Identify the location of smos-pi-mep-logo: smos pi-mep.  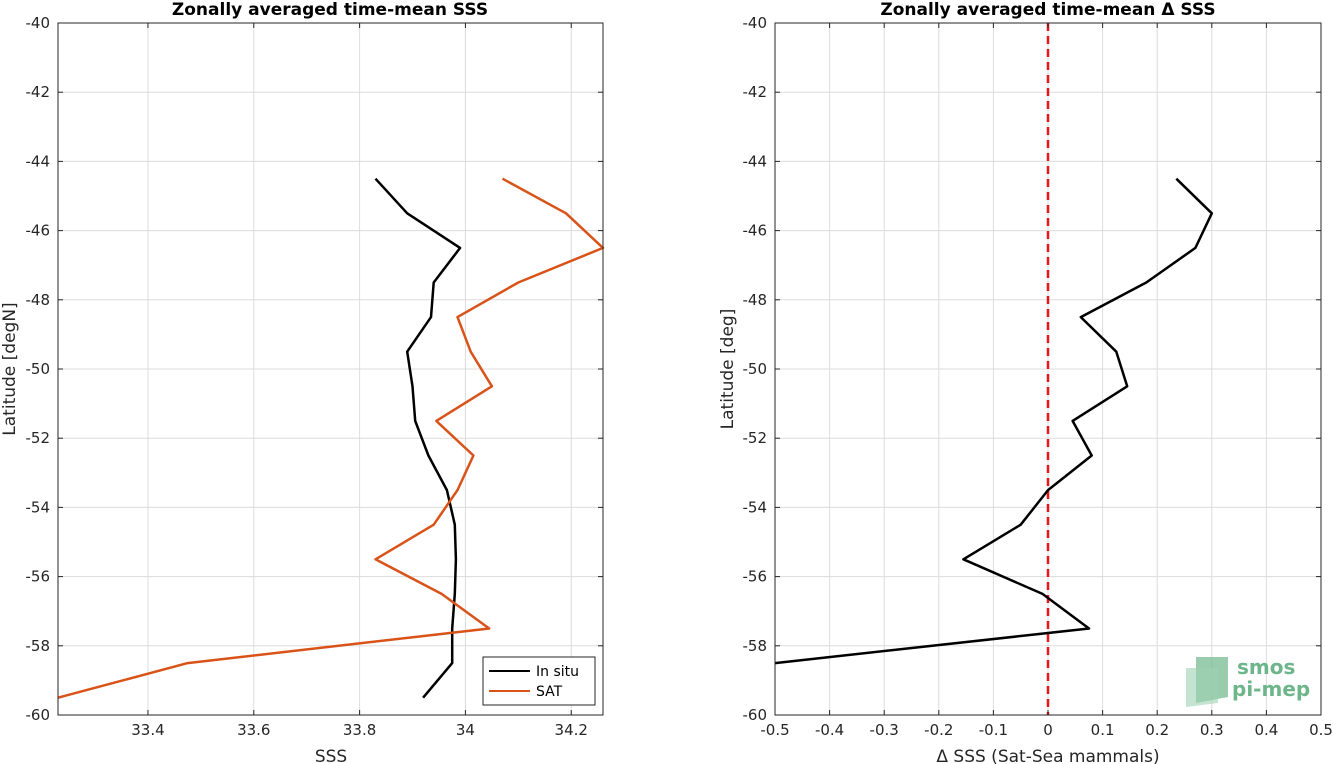
(1248, 681).